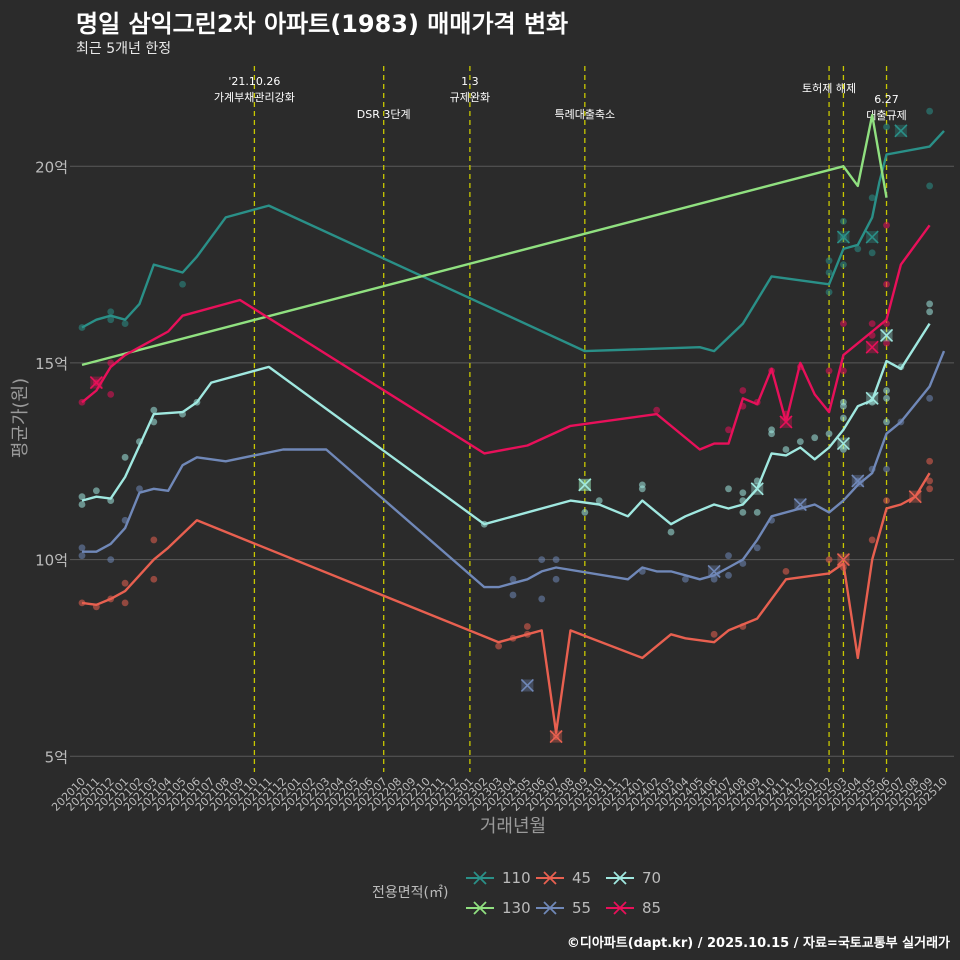  I want to click on event-label: 1.3, so click(470, 81).